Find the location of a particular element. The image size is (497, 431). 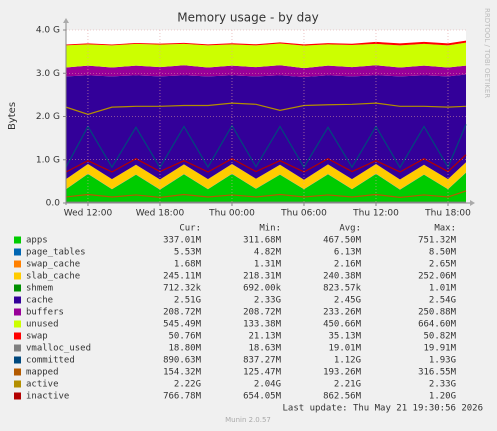

legend-header: Max: is located at coordinates (445, 229).